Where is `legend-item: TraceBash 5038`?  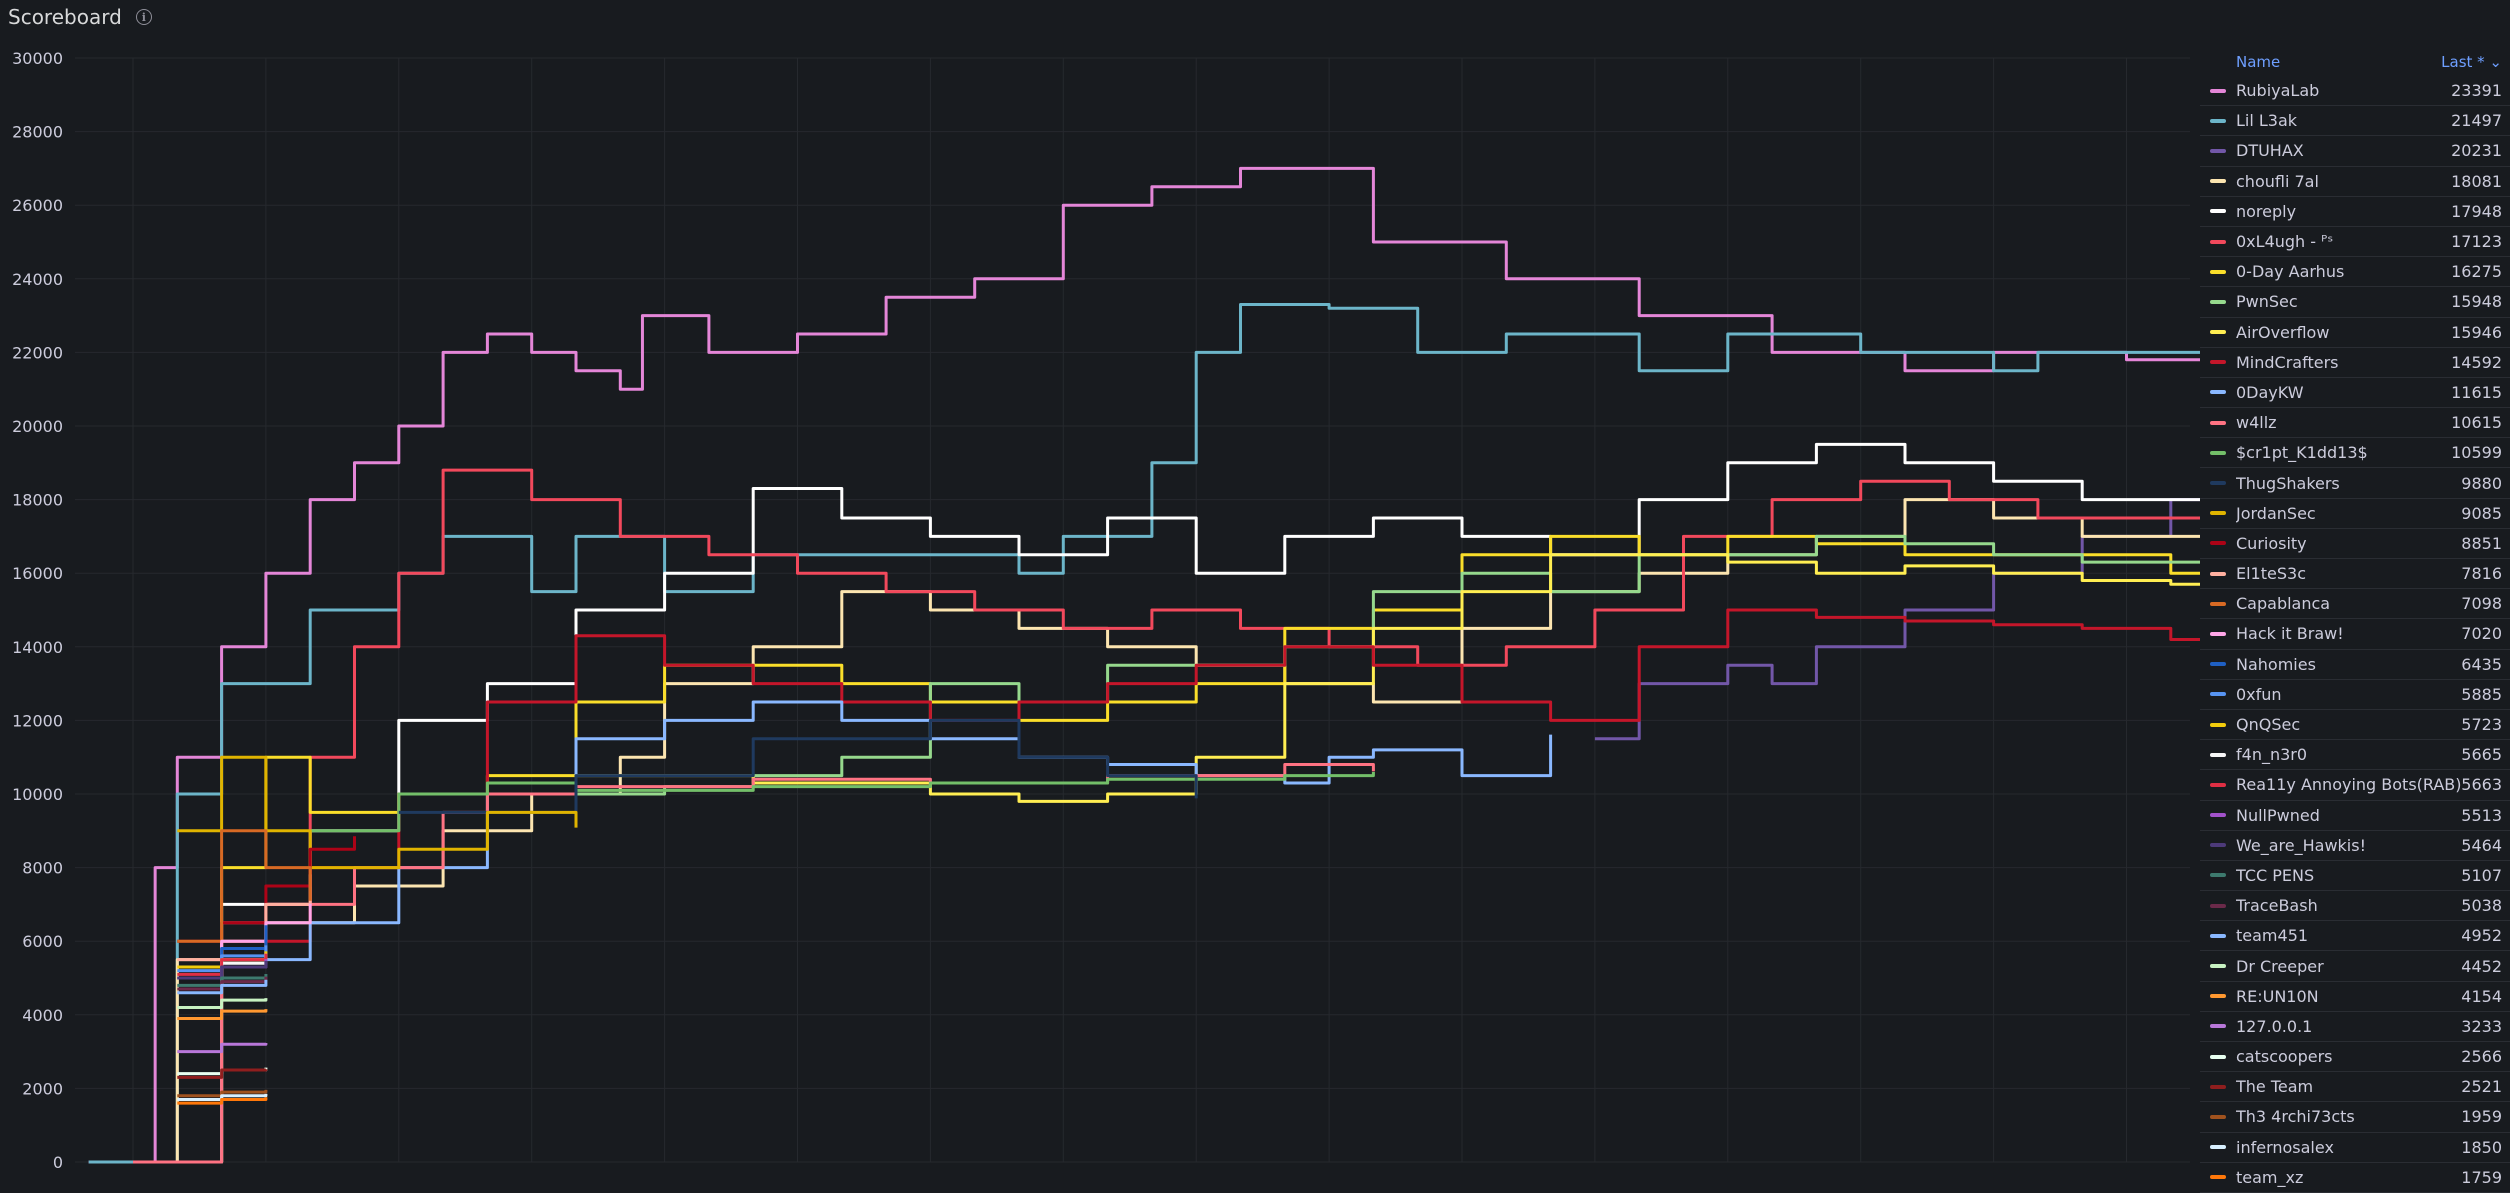
legend-item: TraceBash 5038 is located at coordinates (2355, 906).